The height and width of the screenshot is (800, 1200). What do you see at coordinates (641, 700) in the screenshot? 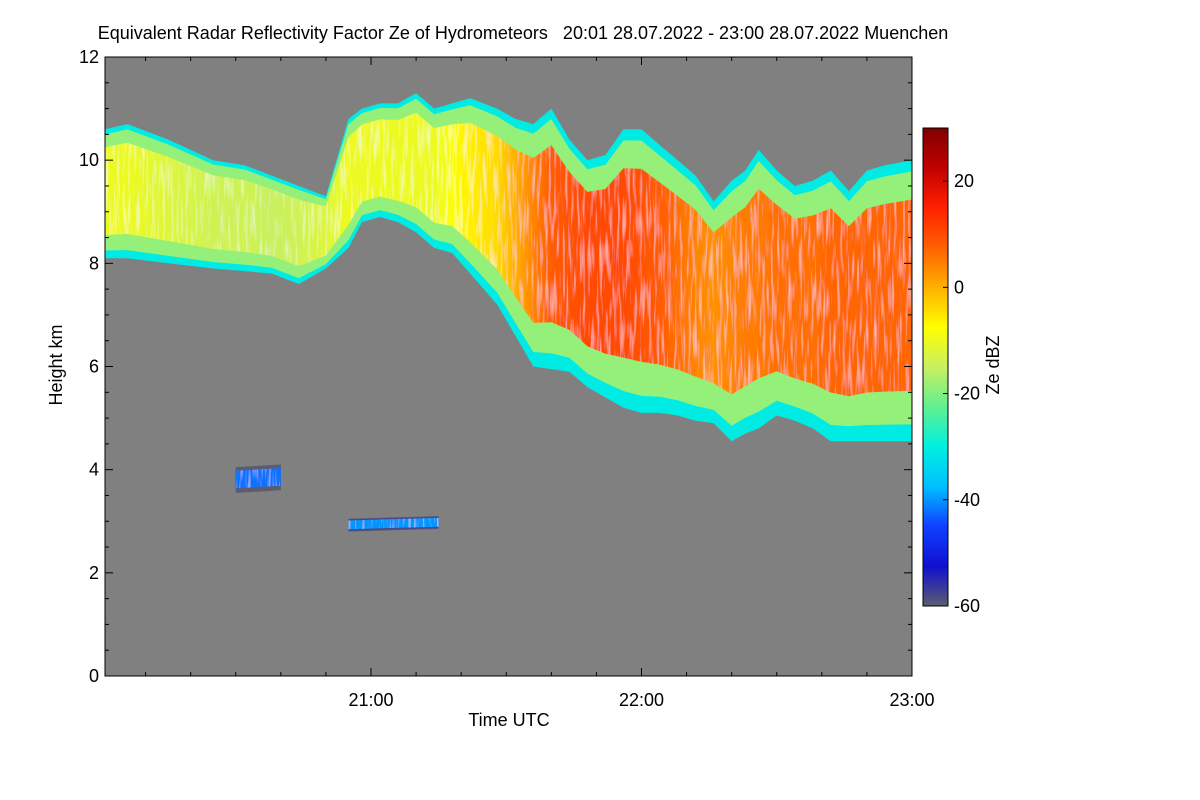
I see `x-tick-label: 22:00` at bounding box center [641, 700].